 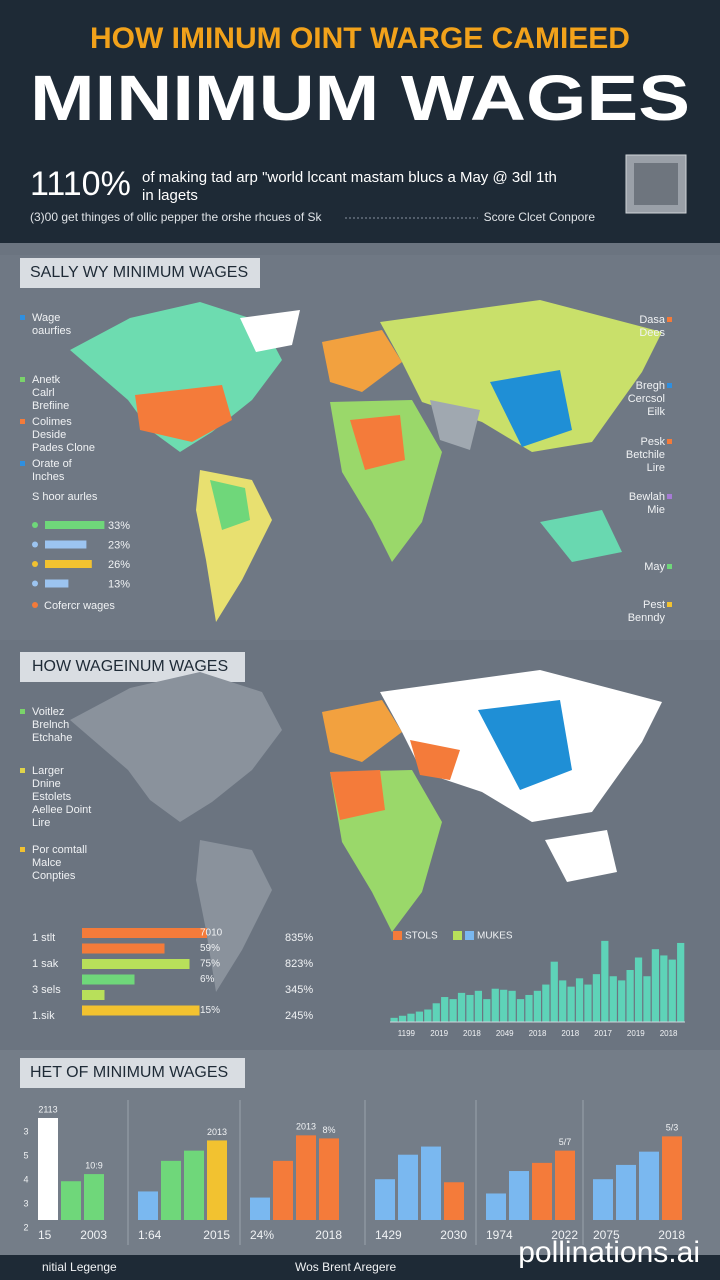 I want to click on bar-note: 59%, so click(x=210, y=948).